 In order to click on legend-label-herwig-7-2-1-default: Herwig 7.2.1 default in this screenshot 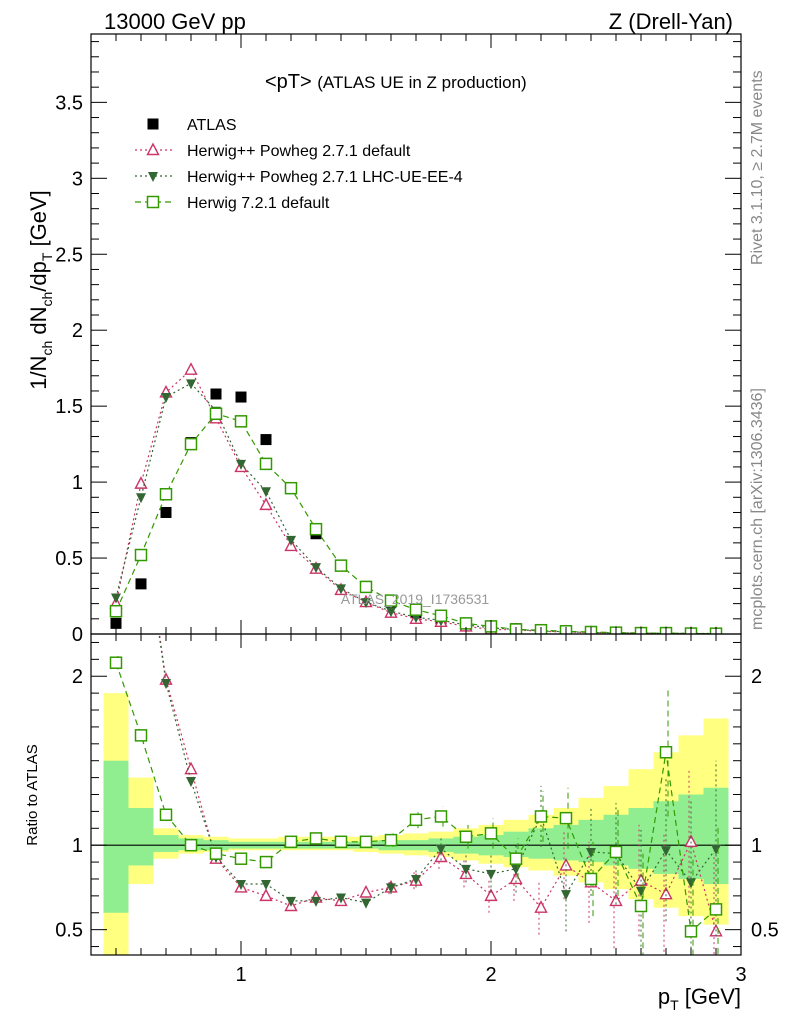, I will do `click(258, 203)`.